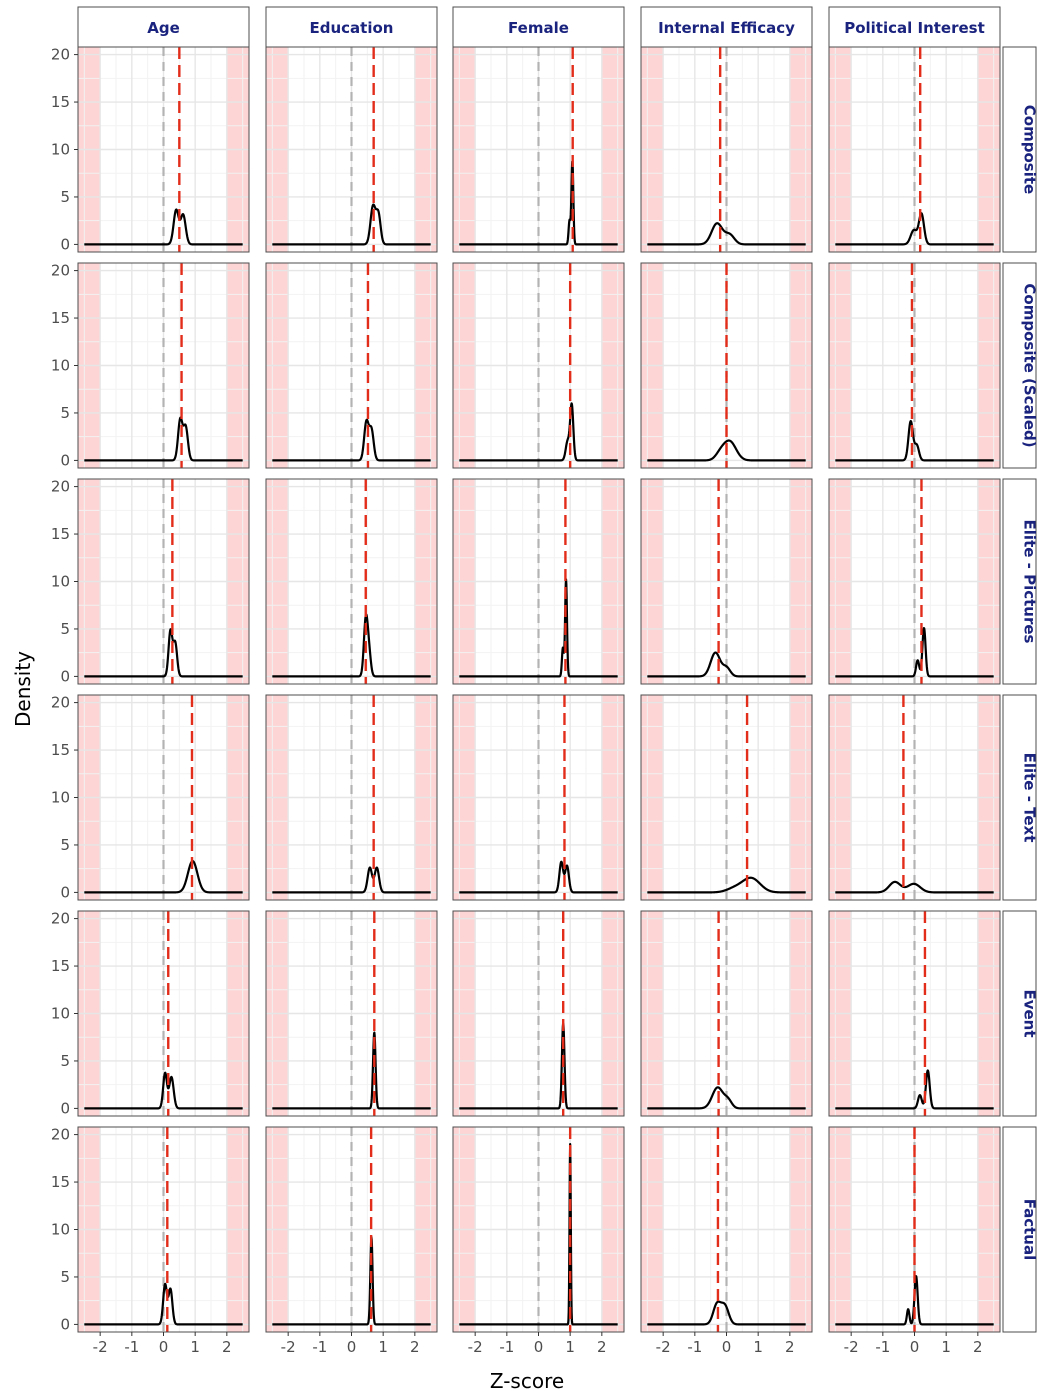  Describe the element at coordinates (1019, 581) in the screenshot. I see `row-strip: Elite - Pictures` at that location.